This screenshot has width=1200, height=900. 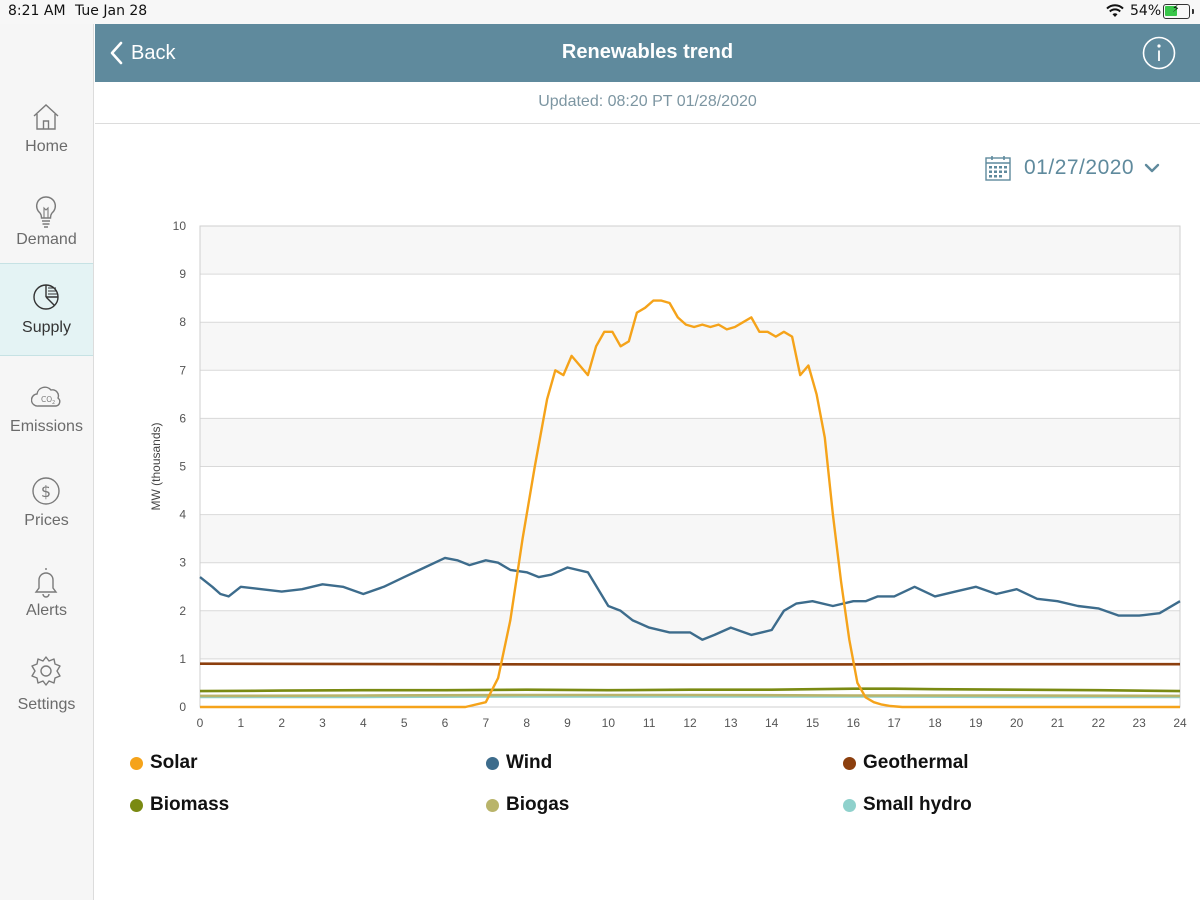 I want to click on page-title: Renewables trend, so click(x=647, y=52).